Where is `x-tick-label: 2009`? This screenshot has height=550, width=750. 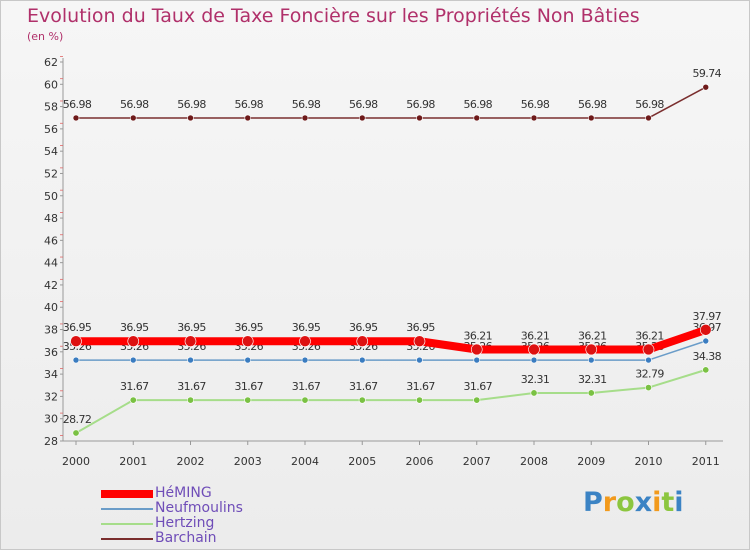 x-tick-label: 2009 is located at coordinates (591, 461).